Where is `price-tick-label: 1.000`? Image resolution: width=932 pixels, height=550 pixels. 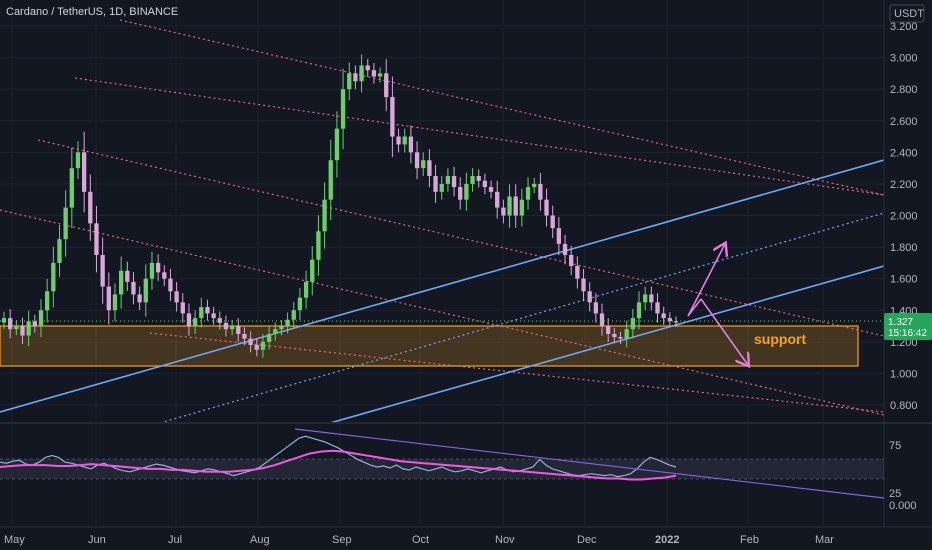 price-tick-label: 1.000 is located at coordinates (904, 374).